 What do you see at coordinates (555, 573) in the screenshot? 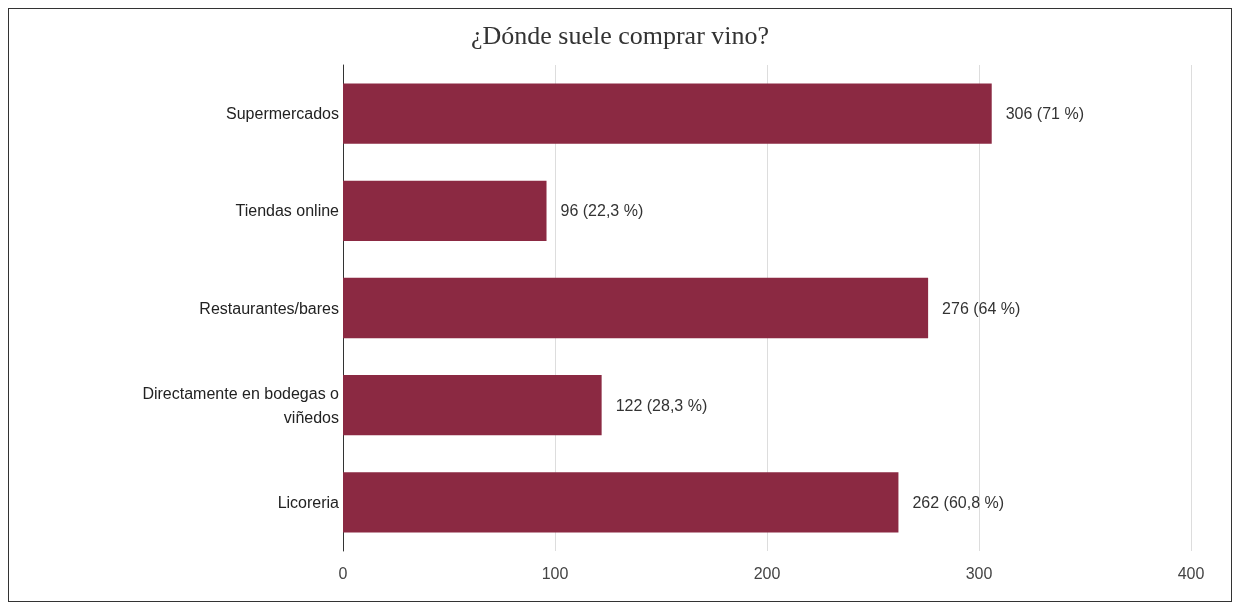
I see `x-tick-label: 100` at bounding box center [555, 573].